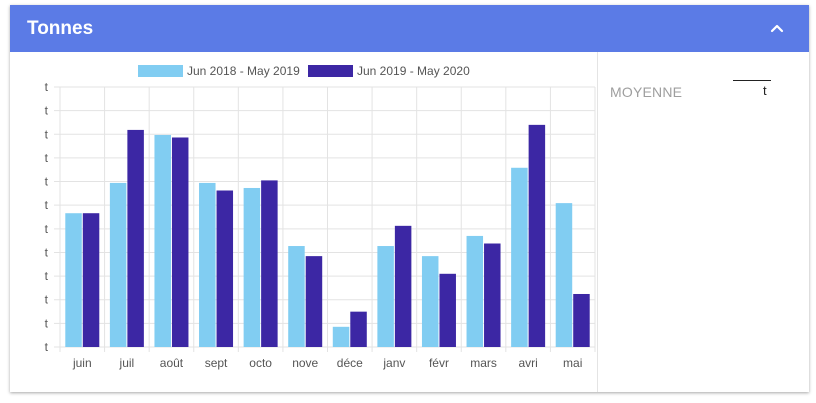  What do you see at coordinates (409, 28) in the screenshot?
I see `card-header: Tonnes` at bounding box center [409, 28].